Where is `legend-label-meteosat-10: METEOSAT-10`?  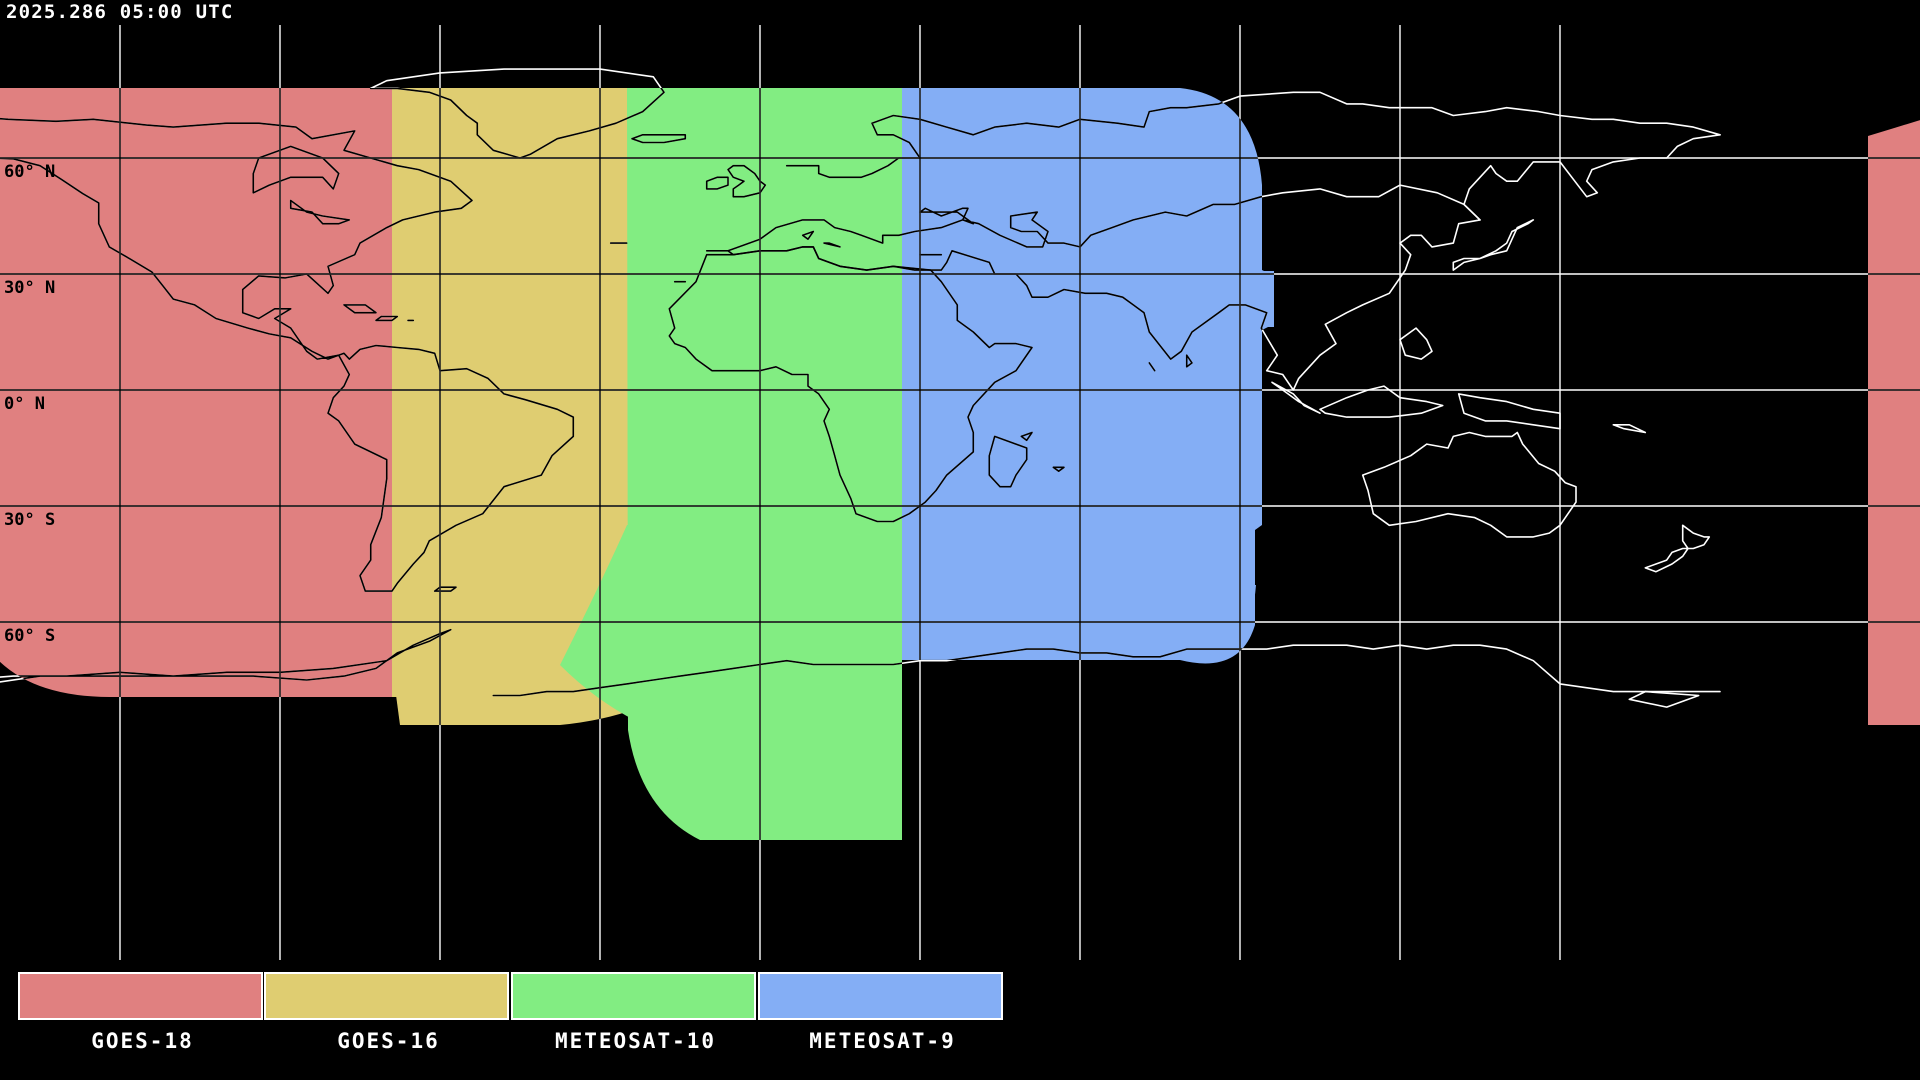 legend-label-meteosat-10: METEOSAT-10 is located at coordinates (635, 1041).